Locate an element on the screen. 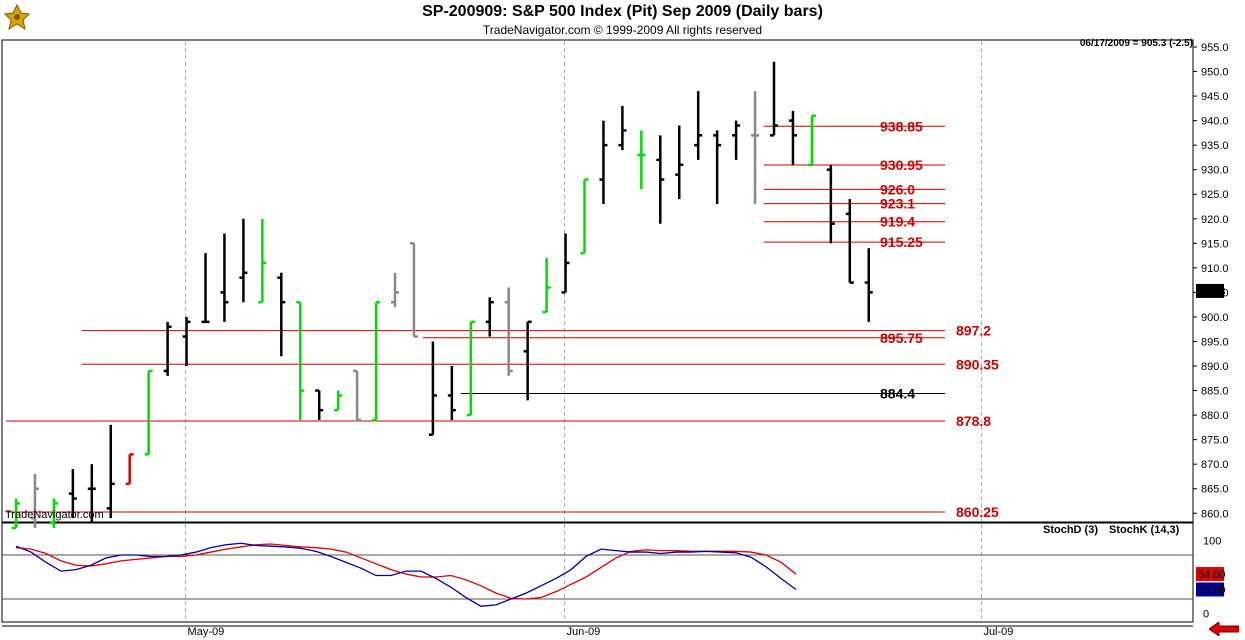 Image resolution: width=1245 pixels, height=640 pixels. stoch-last-label-1: 33.00 is located at coordinates (1212, 590).